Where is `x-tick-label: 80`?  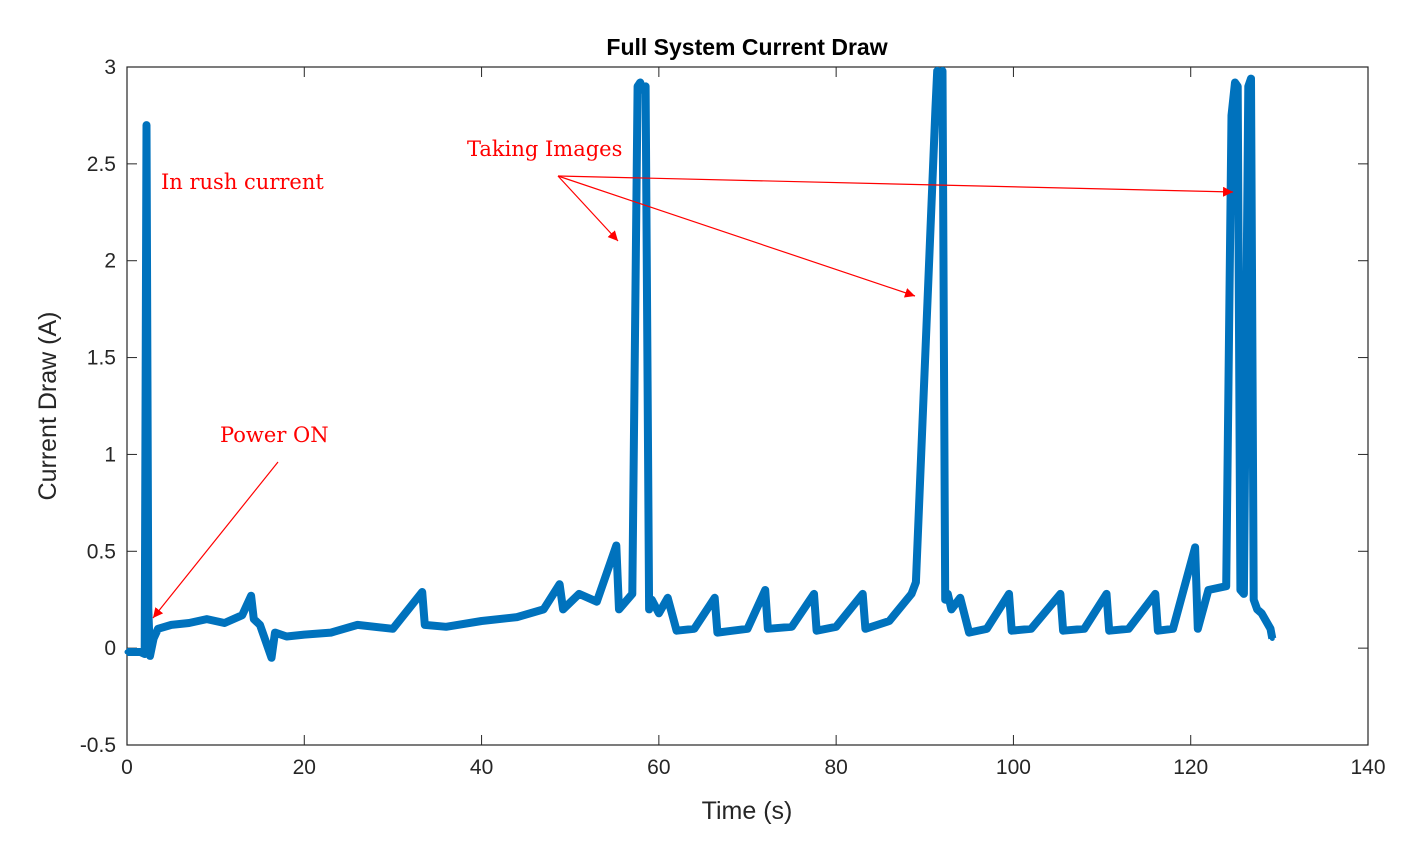
x-tick-label: 80 is located at coordinates (835, 767).